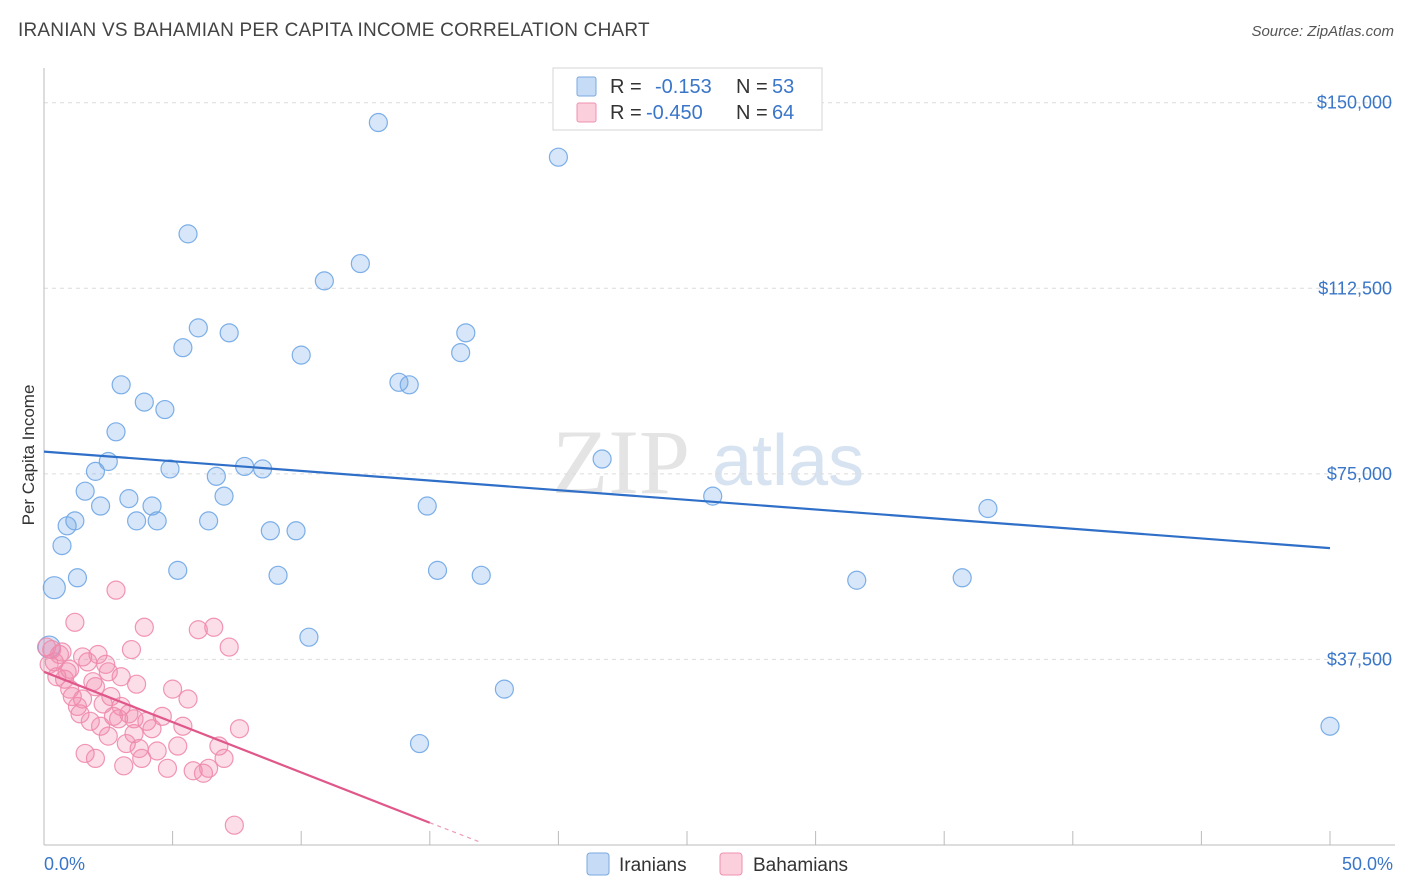 The image size is (1406, 892). I want to click on series-legend: Iranians Bahamians, so click(717, 864).